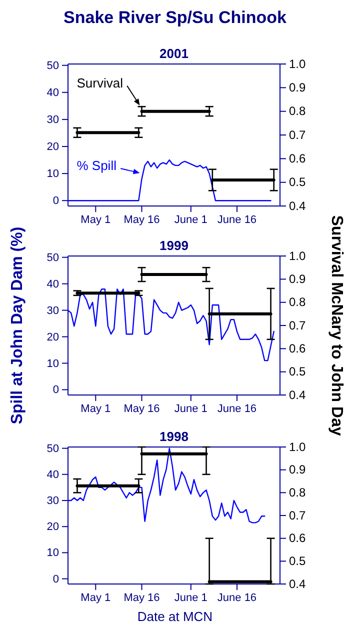 Image resolution: width=350 pixels, height=633 pixels. Describe the element at coordinates (336, 325) in the screenshot. I see `y2-axis-title: Survival McNary to John Day` at that location.